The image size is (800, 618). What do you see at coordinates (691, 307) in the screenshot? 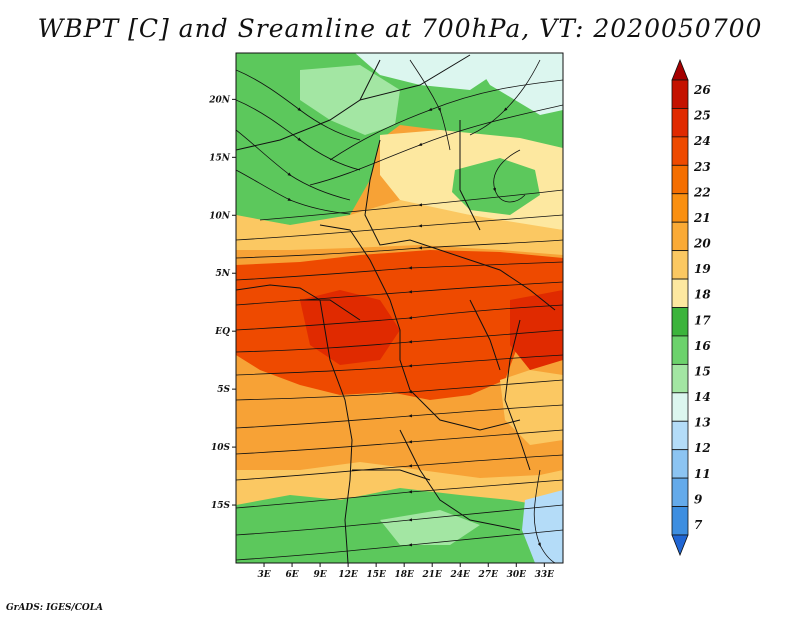
I see `colorbar: 26 25 24 23 22 21 20 19 18 17 16 15 14 13 12 11 9 7` at bounding box center [691, 307].